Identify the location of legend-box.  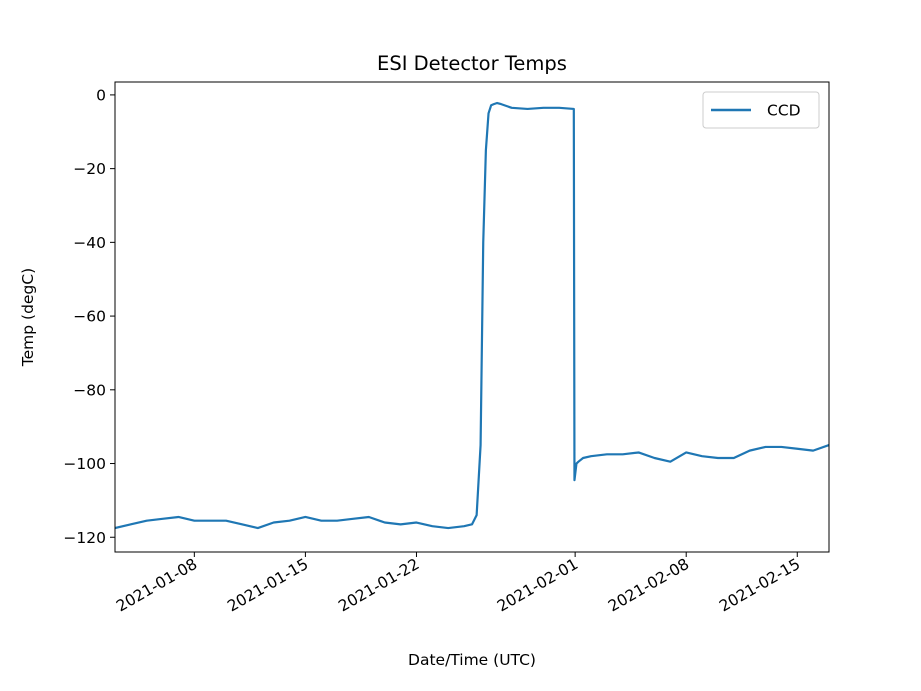
(761, 110).